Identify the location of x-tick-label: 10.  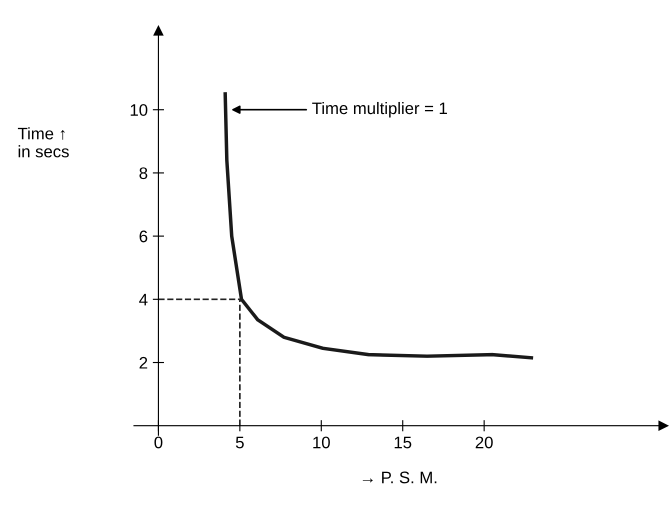
(321, 442).